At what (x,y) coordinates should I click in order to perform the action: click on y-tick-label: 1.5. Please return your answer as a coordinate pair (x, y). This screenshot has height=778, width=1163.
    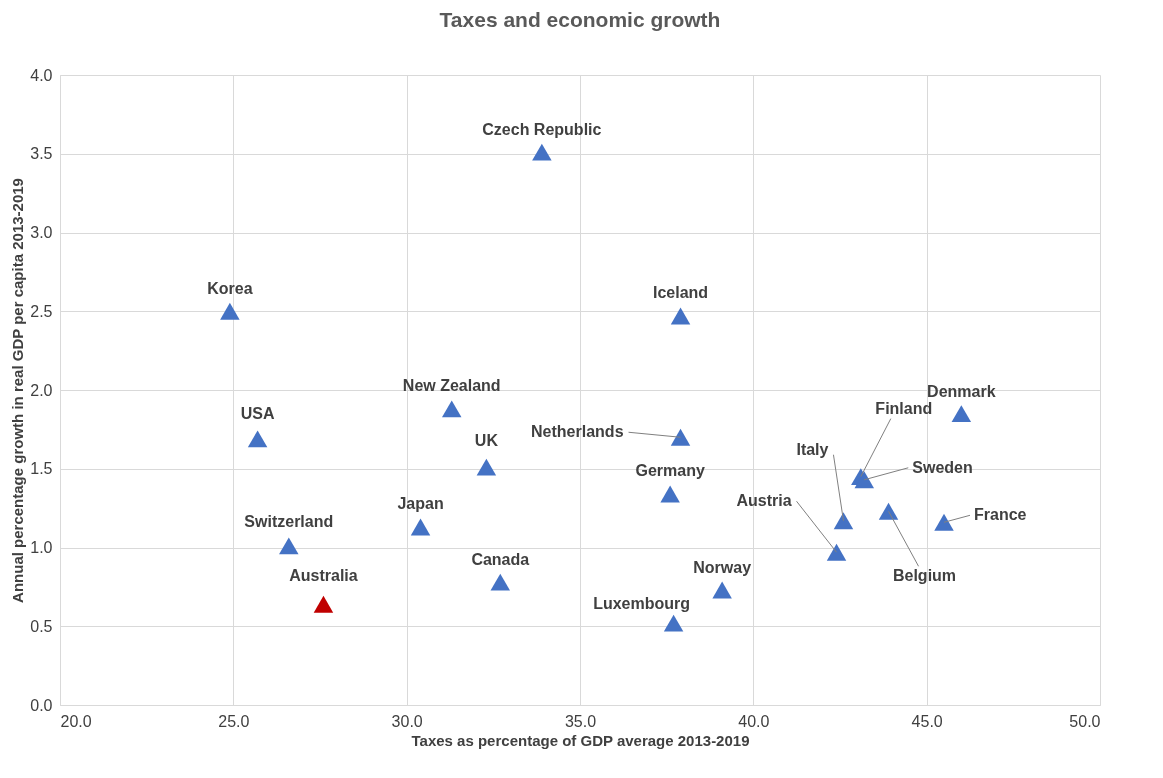
    Looking at the image, I should click on (41, 469).